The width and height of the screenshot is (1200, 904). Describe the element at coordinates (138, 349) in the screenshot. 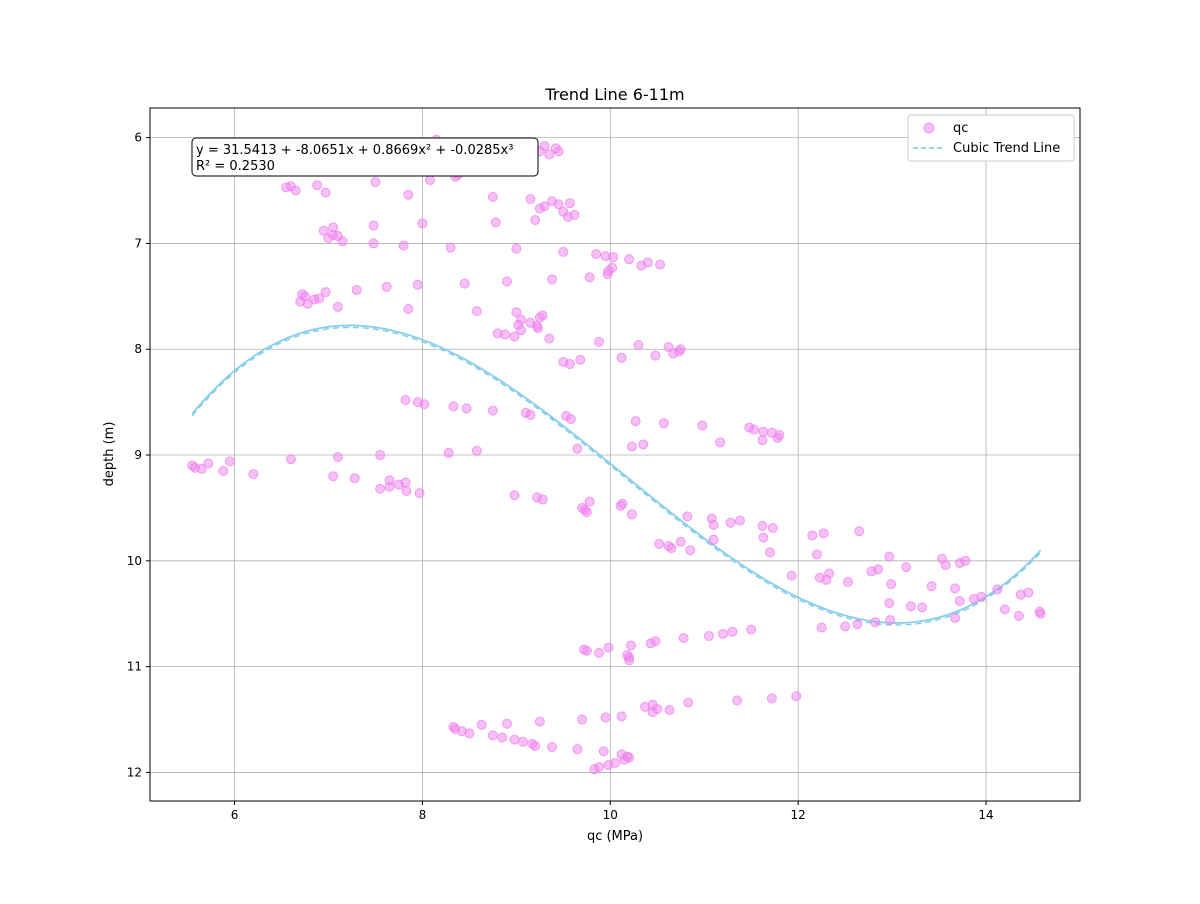

I see `y-tick-label: 8` at that location.